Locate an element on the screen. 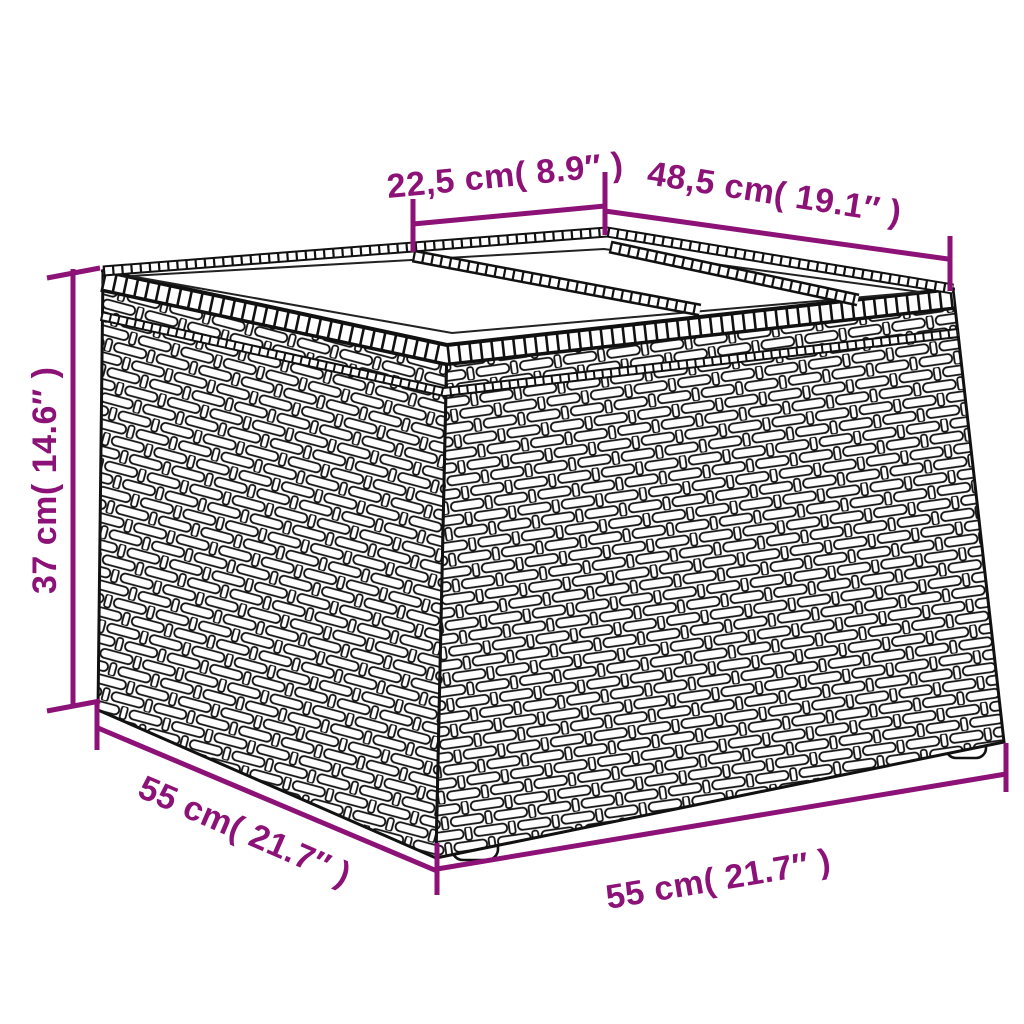 Image resolution: width=1024 pixels, height=1024 pixels. table-rim-secondary is located at coordinates (529, 354).